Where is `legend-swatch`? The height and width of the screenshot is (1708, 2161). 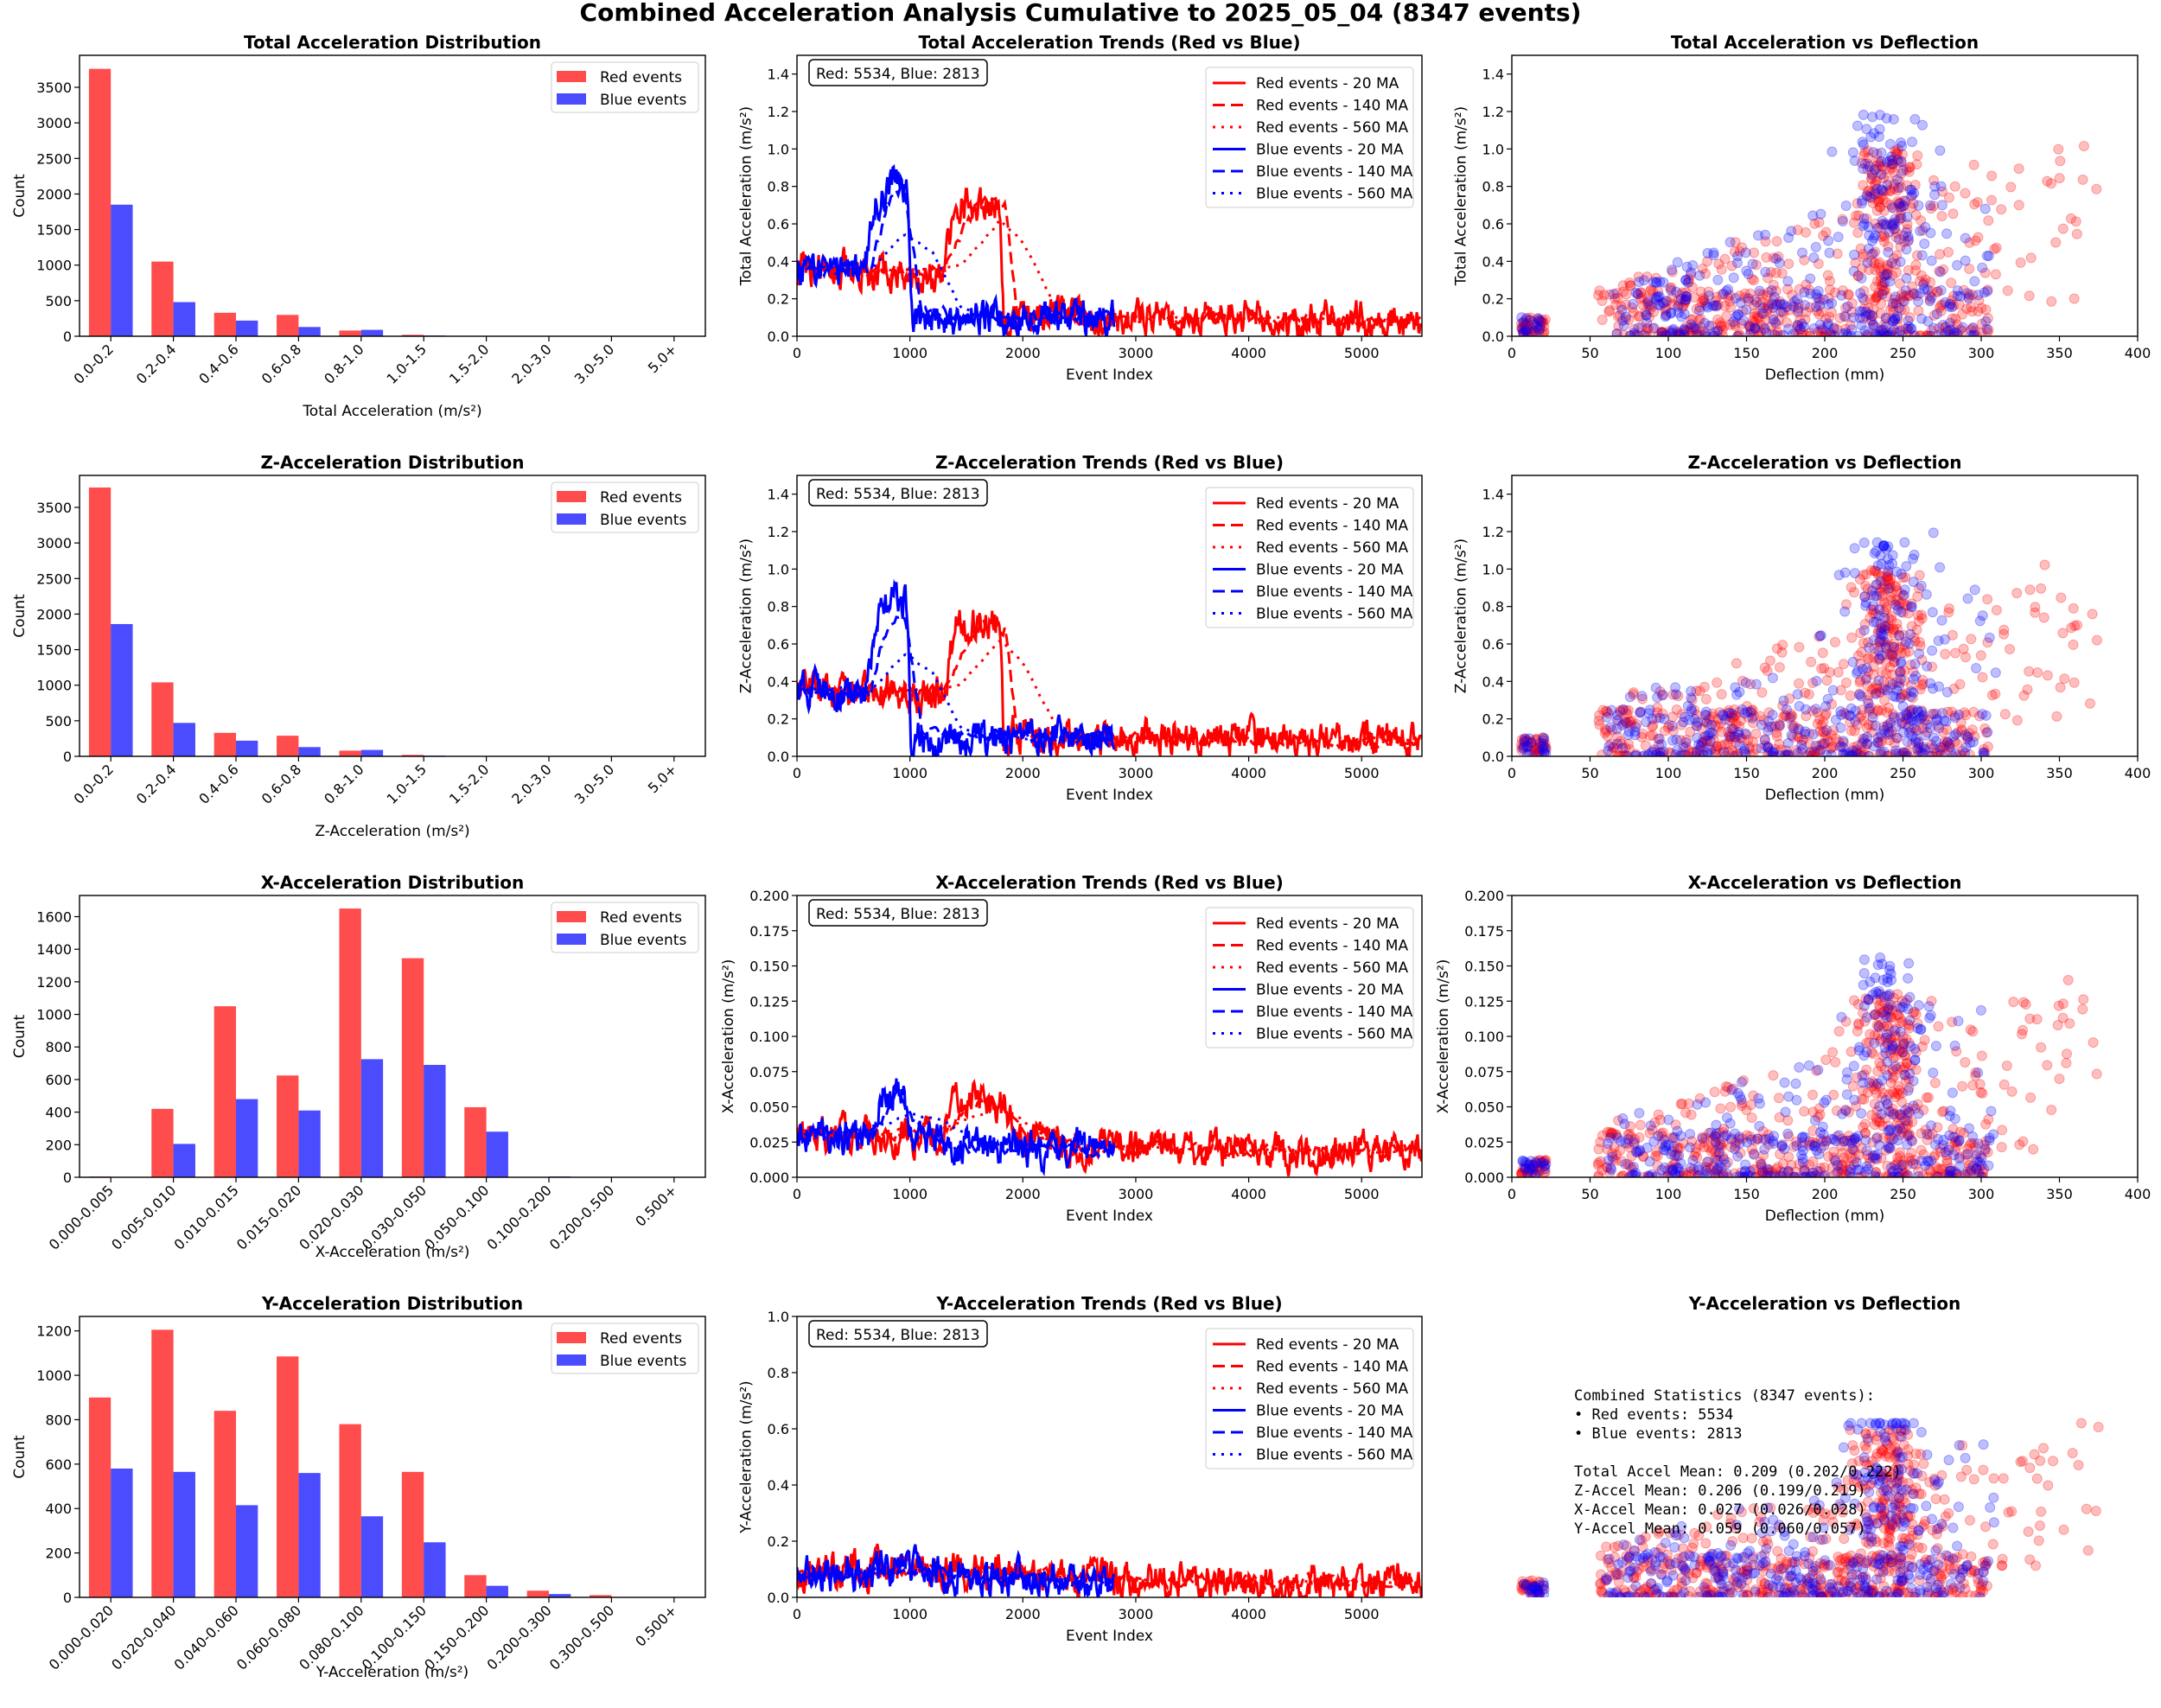 legend-swatch is located at coordinates (571, 939).